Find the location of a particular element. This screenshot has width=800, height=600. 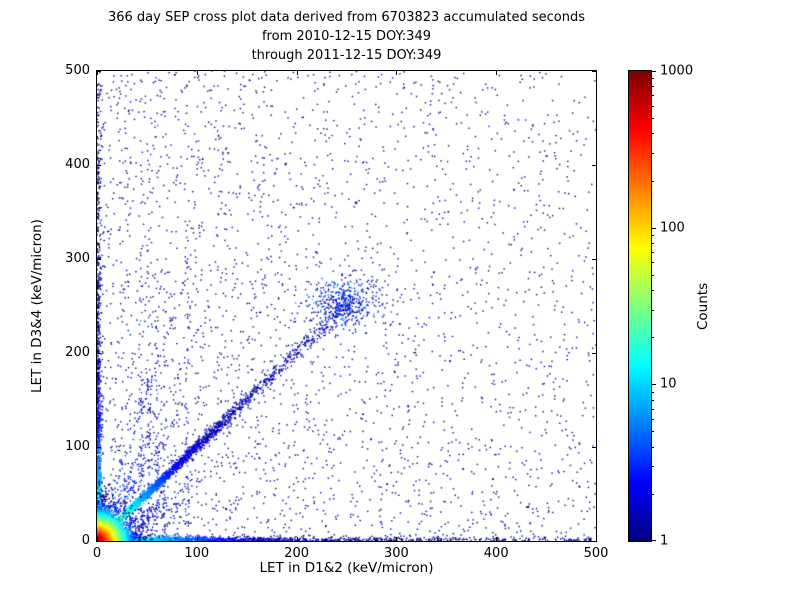

x-tick-label: 0 is located at coordinates (97, 553).